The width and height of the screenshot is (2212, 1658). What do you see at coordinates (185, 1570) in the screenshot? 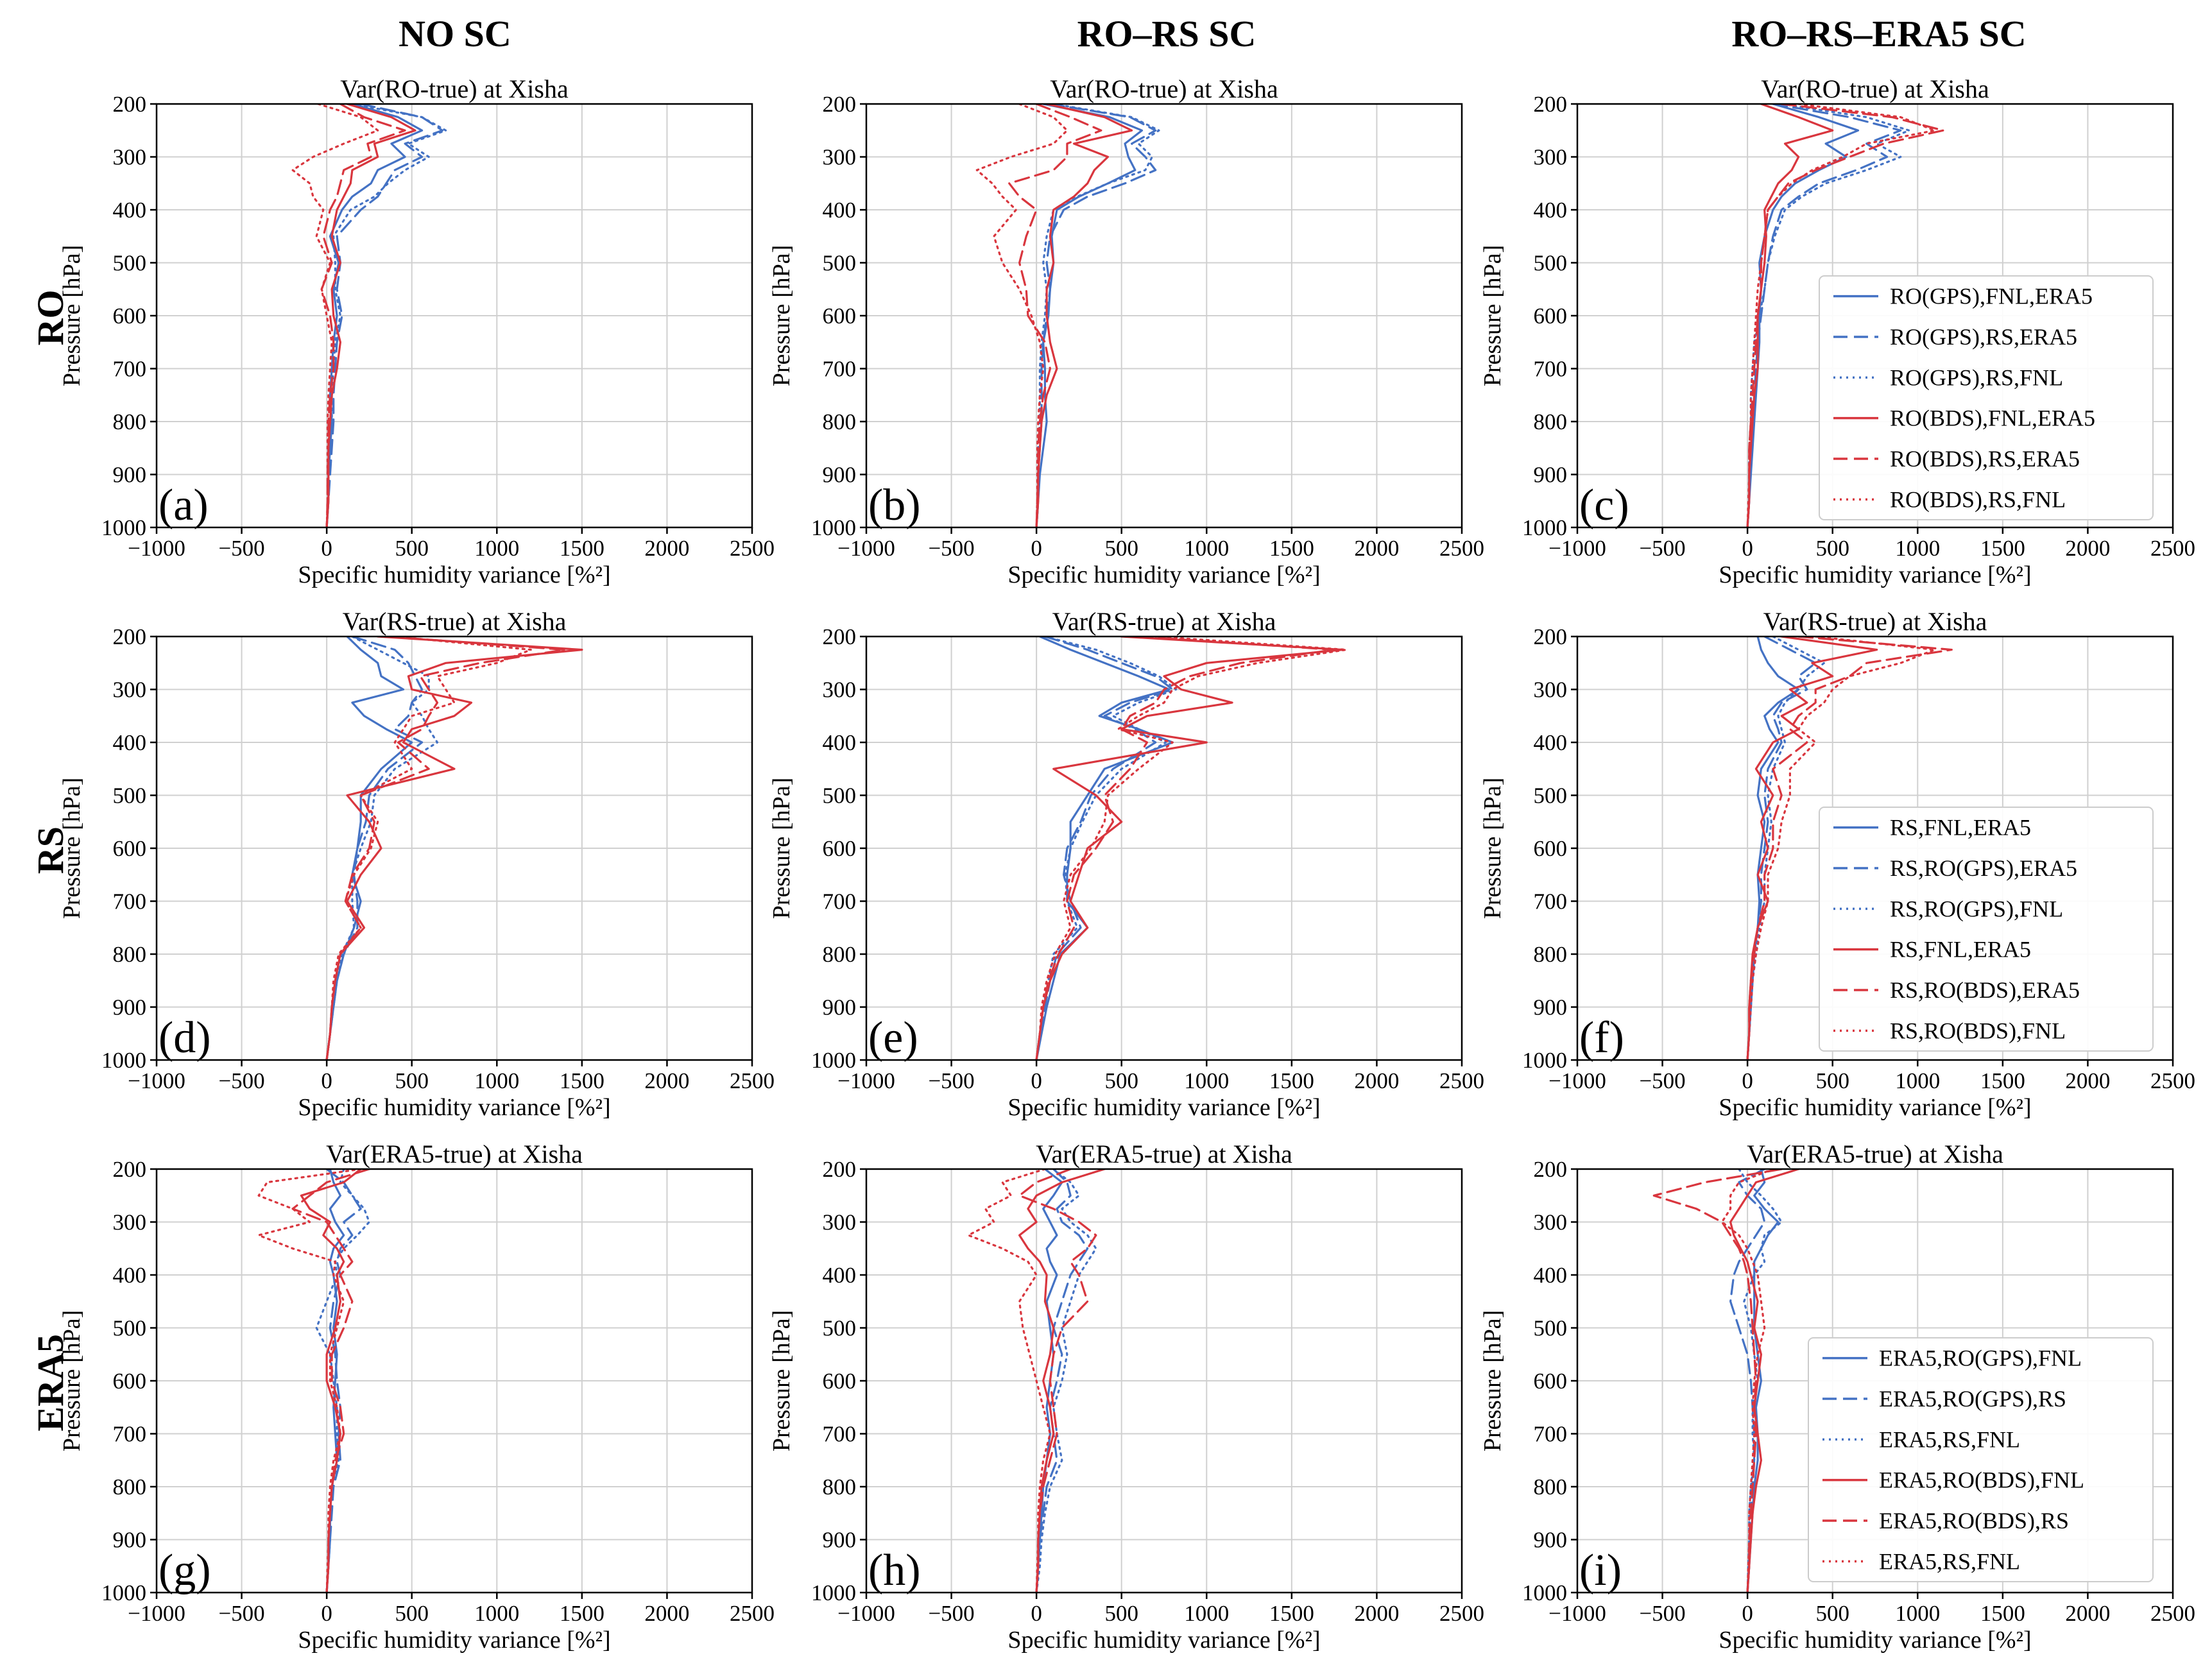
I see `panel-label: (g)` at bounding box center [185, 1570].